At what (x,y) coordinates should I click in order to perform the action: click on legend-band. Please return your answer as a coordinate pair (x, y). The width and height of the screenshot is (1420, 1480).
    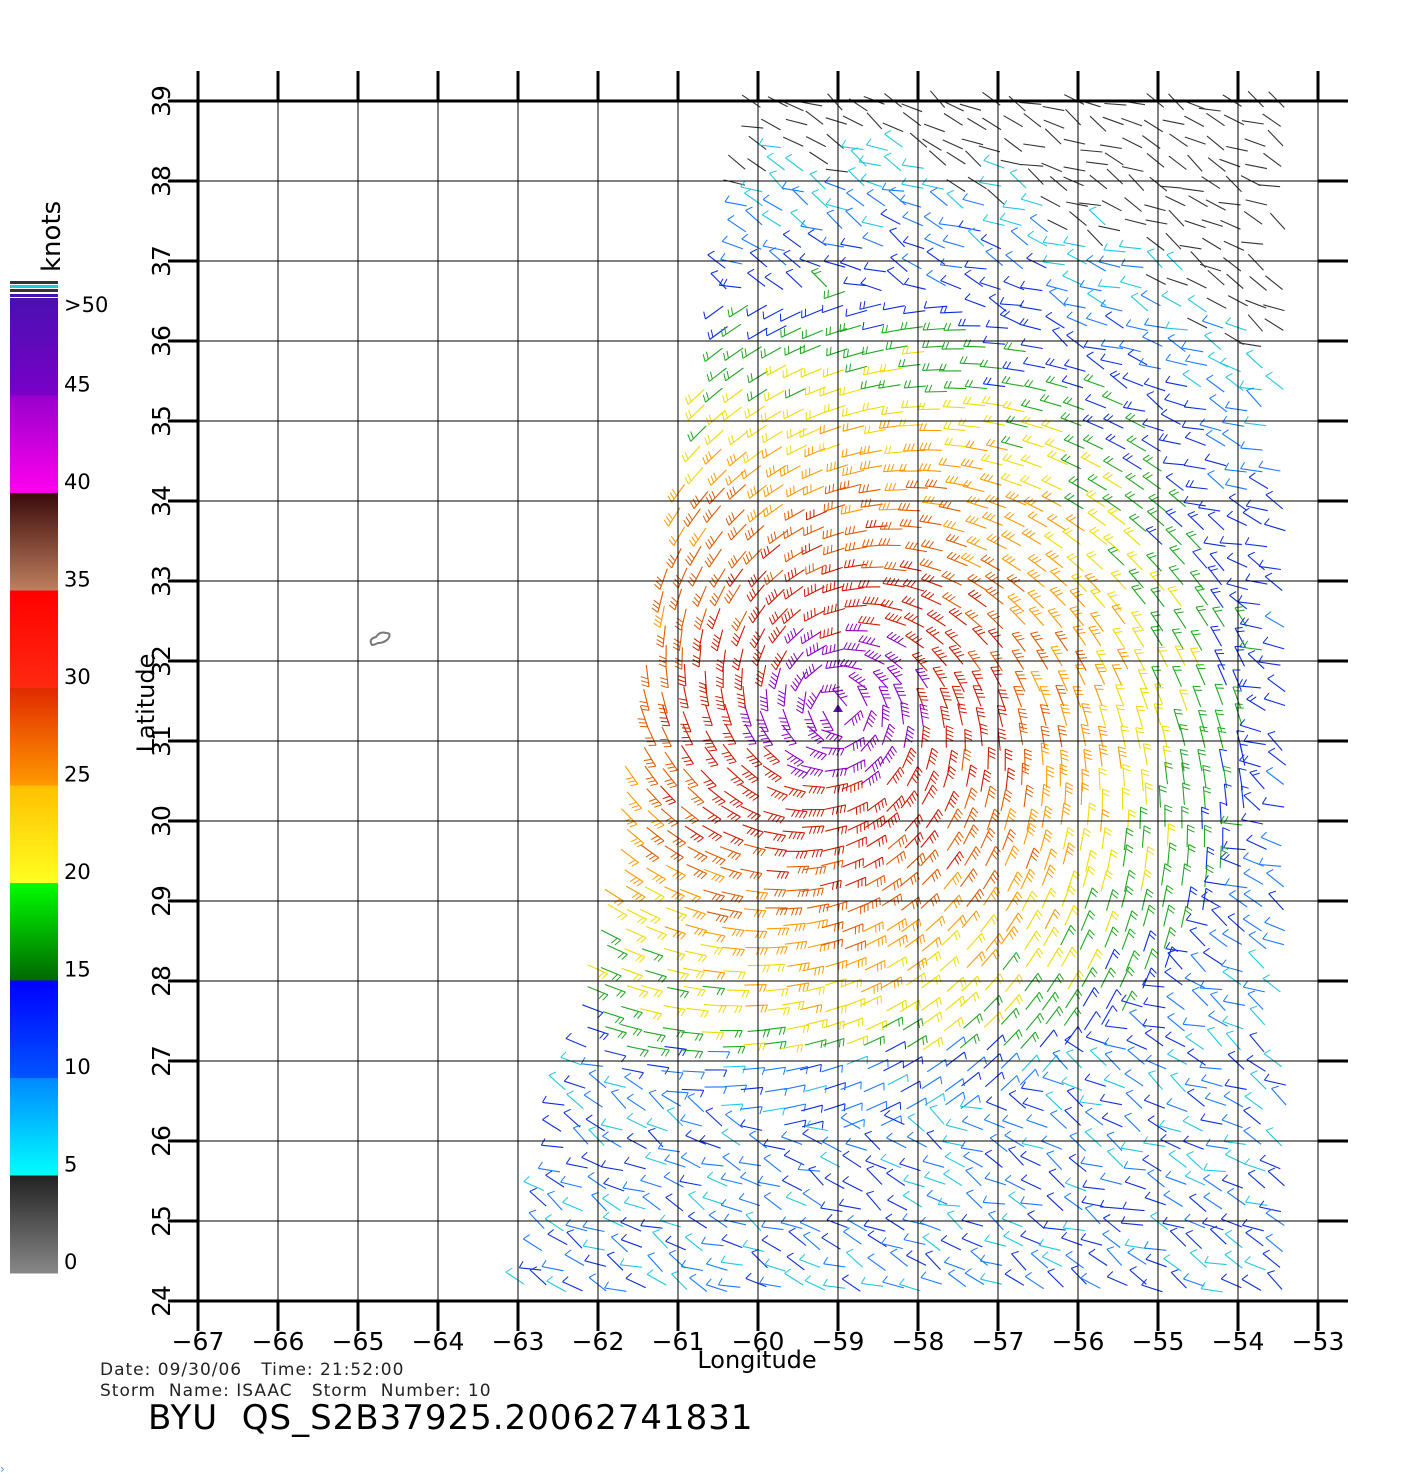
    Looking at the image, I should click on (34, 932).